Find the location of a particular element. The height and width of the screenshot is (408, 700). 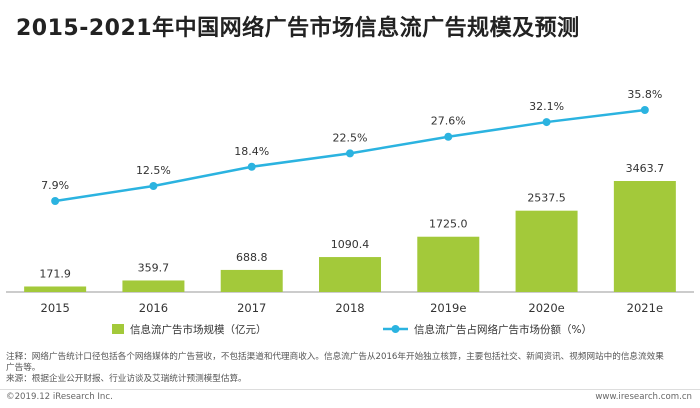

bar-label: 359.7 is located at coordinates (154, 267).